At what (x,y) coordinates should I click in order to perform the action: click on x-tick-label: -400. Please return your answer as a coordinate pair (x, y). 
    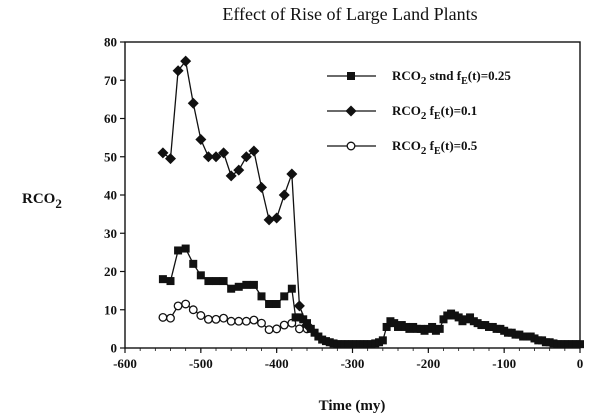
    Looking at the image, I should click on (277, 363).